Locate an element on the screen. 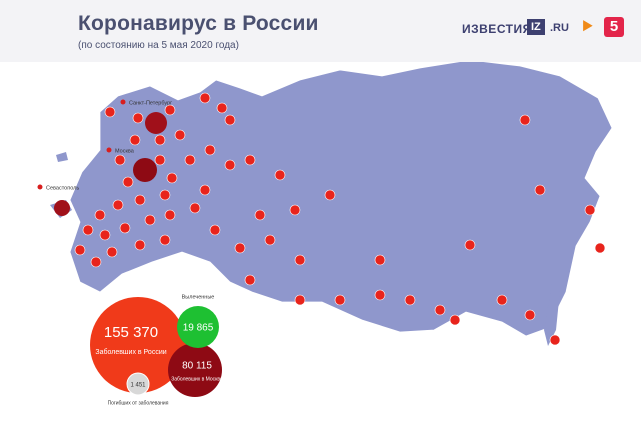  subtitle: (по состоянию на 5 мая 2020 года) is located at coordinates (158, 45).